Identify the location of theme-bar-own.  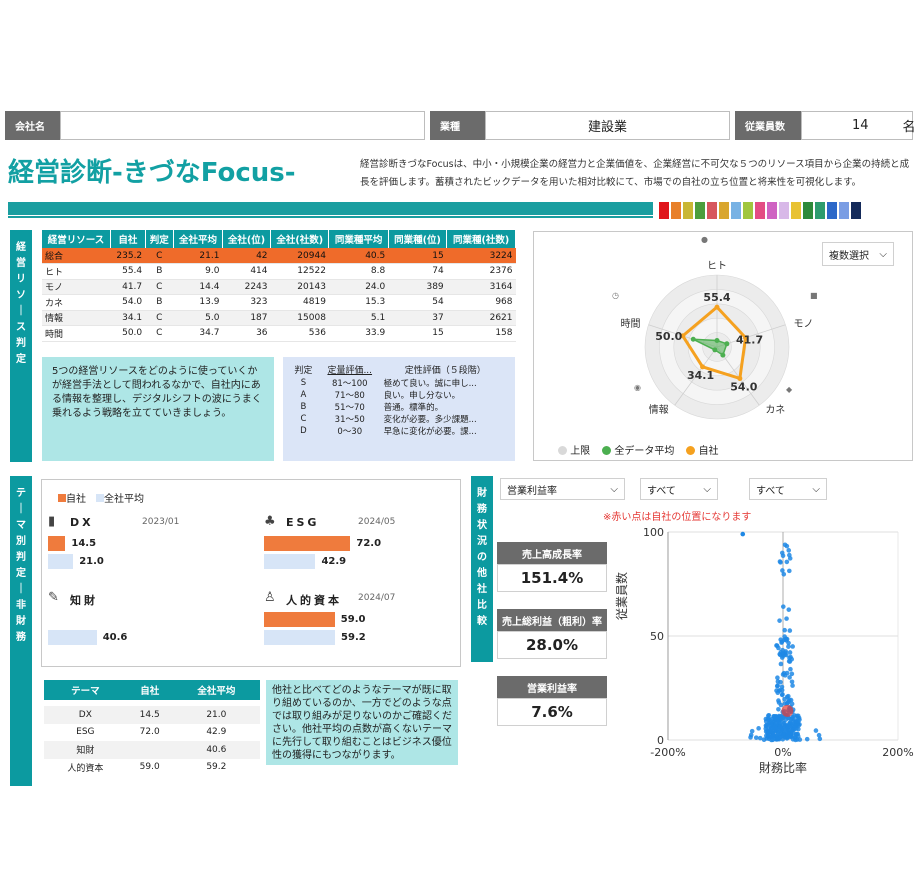
(57, 543).